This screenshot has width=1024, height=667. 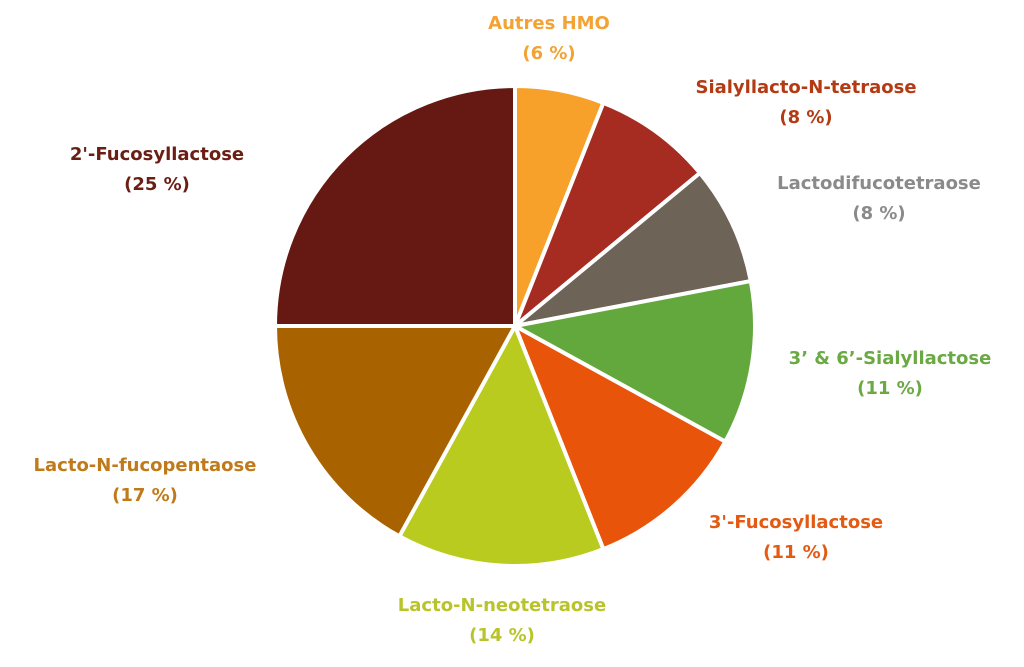 What do you see at coordinates (145, 481) in the screenshot?
I see `slice-label-7: Lacto-N-fucopentaose (17 %)` at bounding box center [145, 481].